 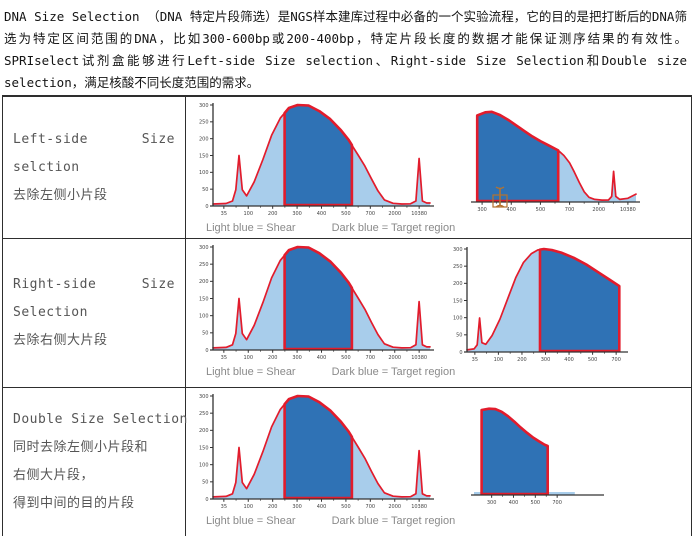 I want to click on row-title-line2: Selection, so click(x=50, y=312).